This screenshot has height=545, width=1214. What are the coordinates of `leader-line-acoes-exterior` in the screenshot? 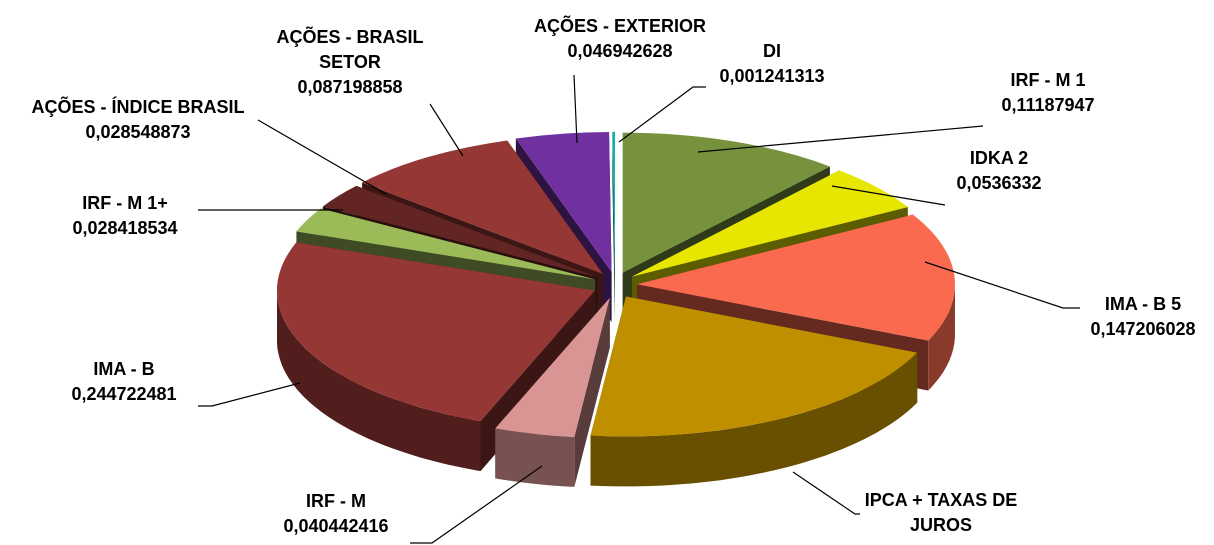 It's located at (575, 109).